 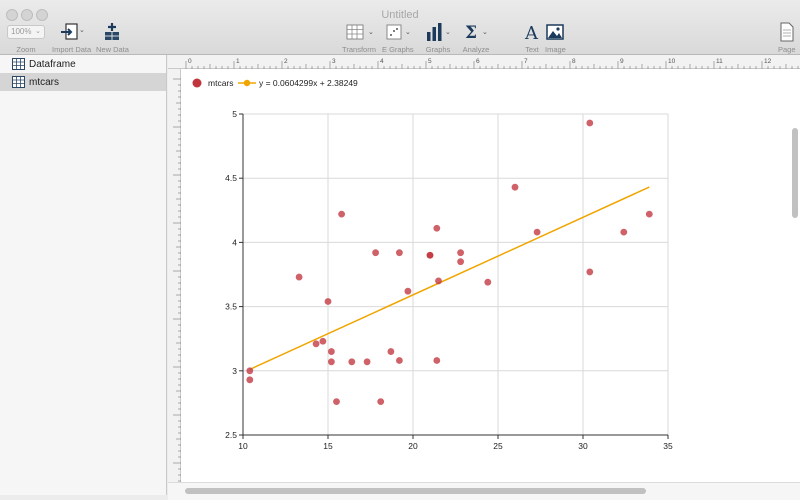 What do you see at coordinates (668, 446) in the screenshot?
I see `x-tick-label: 35` at bounding box center [668, 446].